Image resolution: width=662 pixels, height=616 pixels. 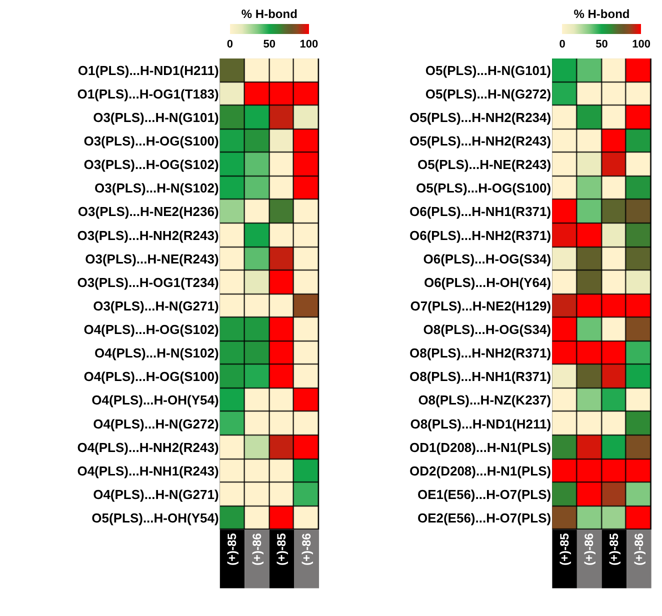 What do you see at coordinates (148, 235) in the screenshot?
I see `y-tick-label: O3(PLS)...H-NH2(R243)` at bounding box center [148, 235].